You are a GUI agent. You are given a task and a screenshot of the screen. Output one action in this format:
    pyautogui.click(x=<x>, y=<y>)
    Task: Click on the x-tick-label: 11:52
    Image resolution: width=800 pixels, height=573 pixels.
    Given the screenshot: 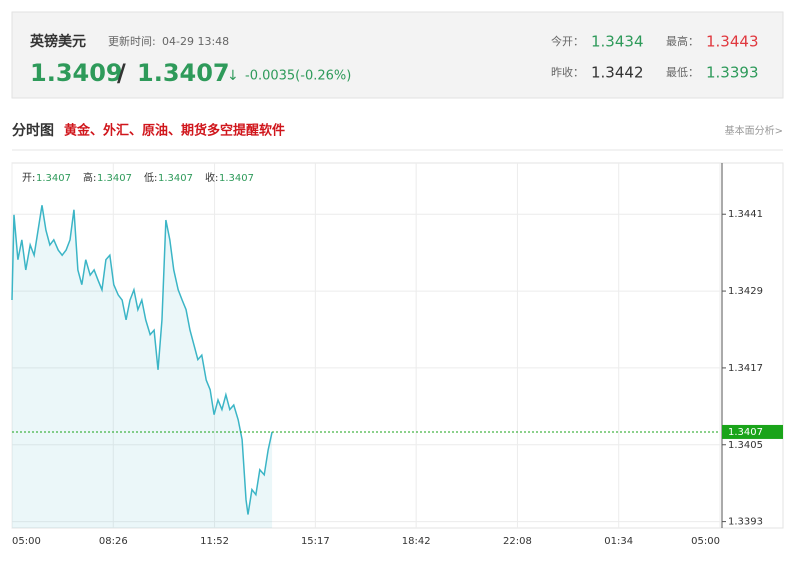 What is the action you would take?
    pyautogui.click(x=214, y=541)
    